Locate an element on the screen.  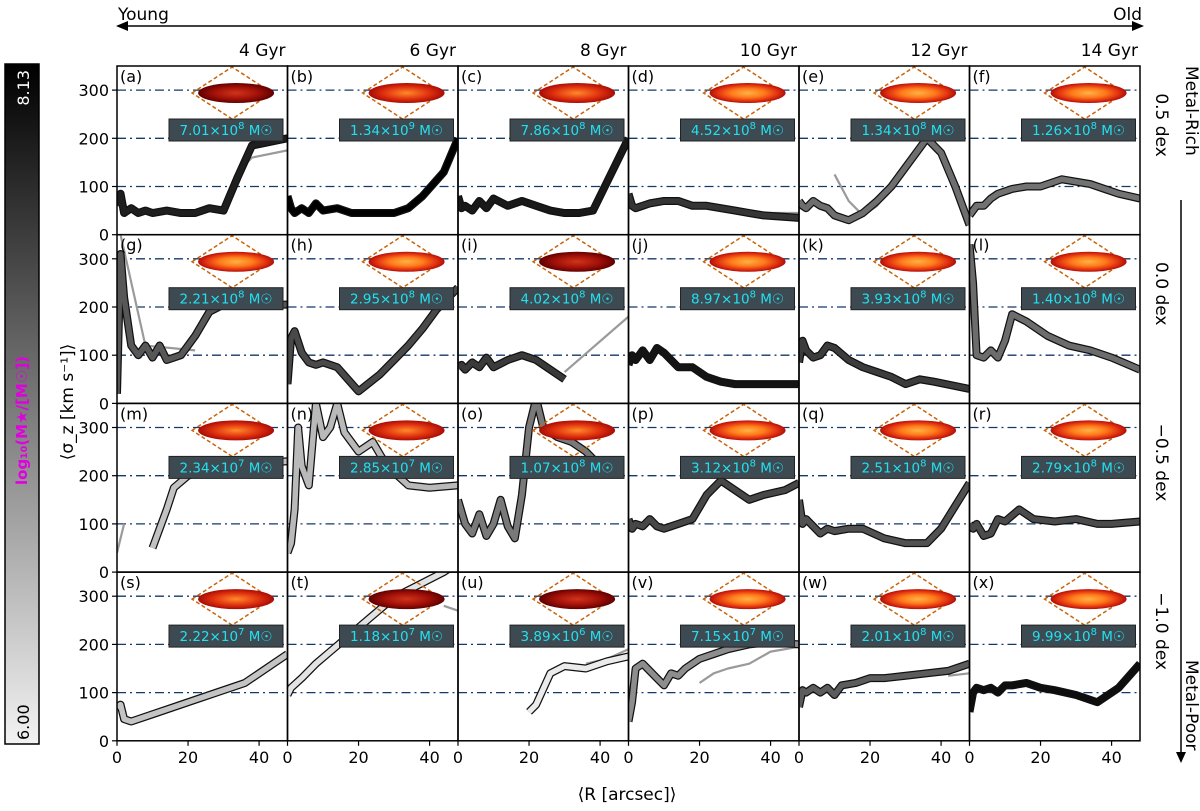
panel-tag: (u) is located at coordinates (472, 582).